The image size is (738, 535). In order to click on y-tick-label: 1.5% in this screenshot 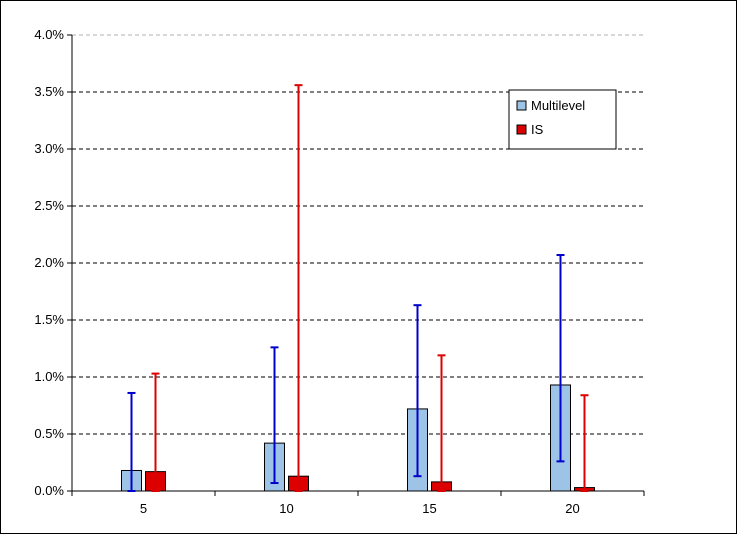, I will do `click(49, 319)`.